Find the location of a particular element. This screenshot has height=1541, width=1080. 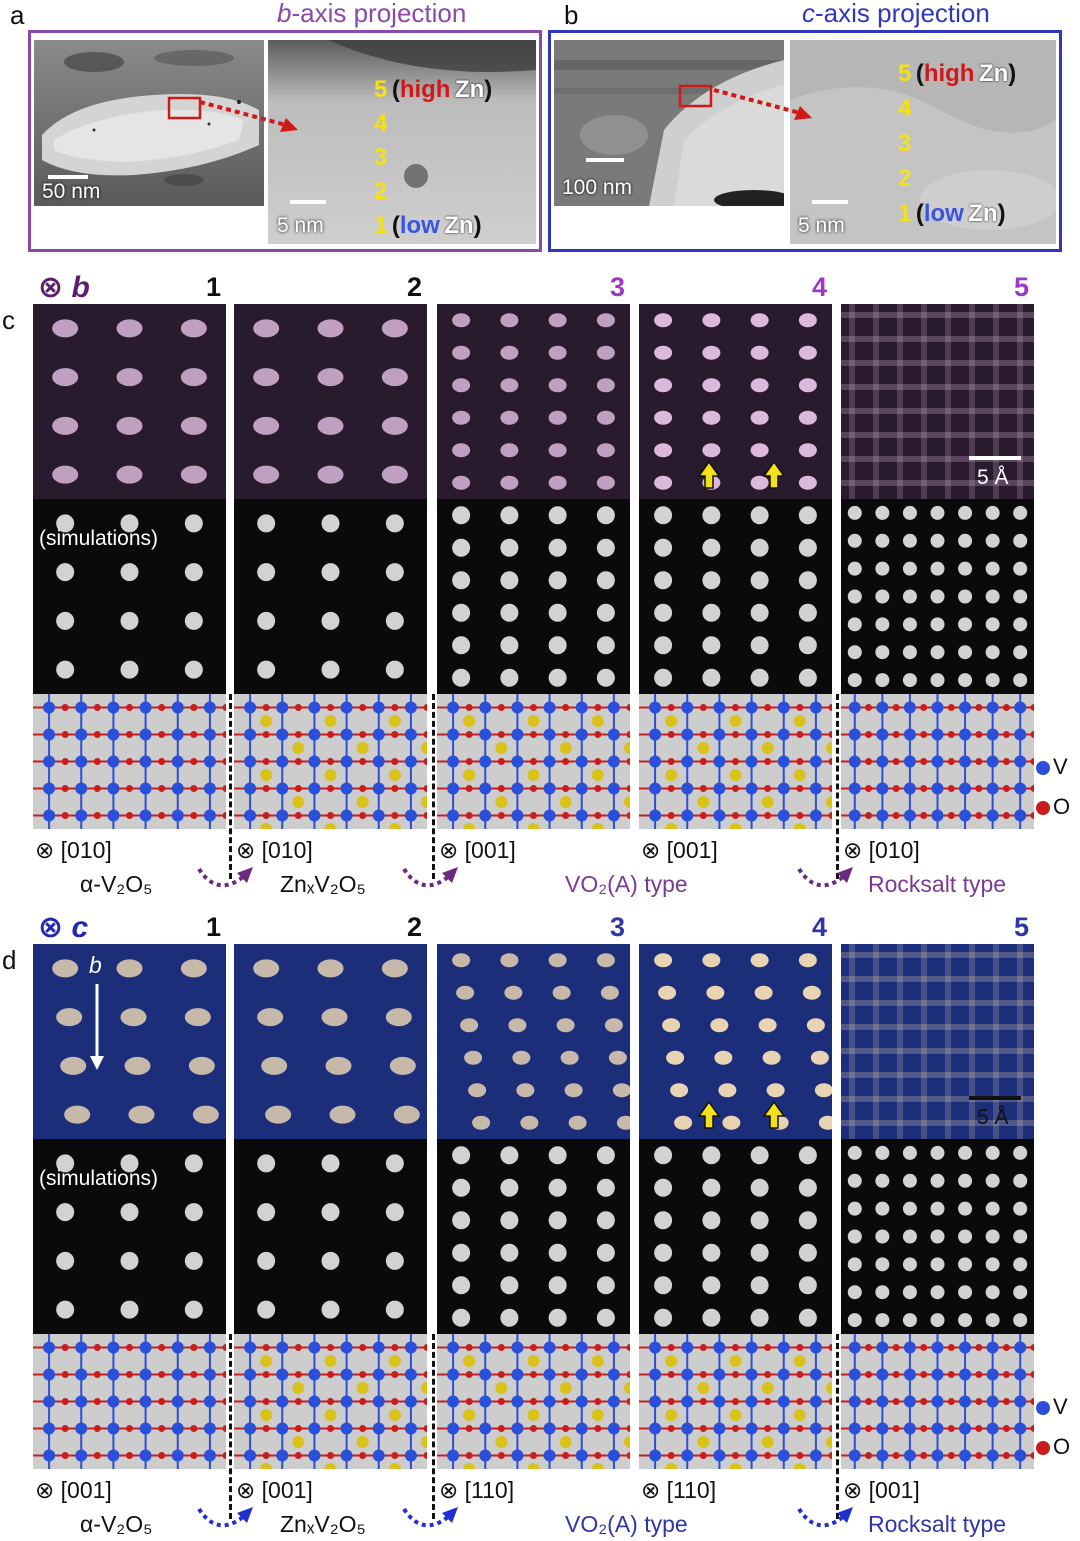

zone-axis-symbol: ⊗ is located at coordinates (51, 927).